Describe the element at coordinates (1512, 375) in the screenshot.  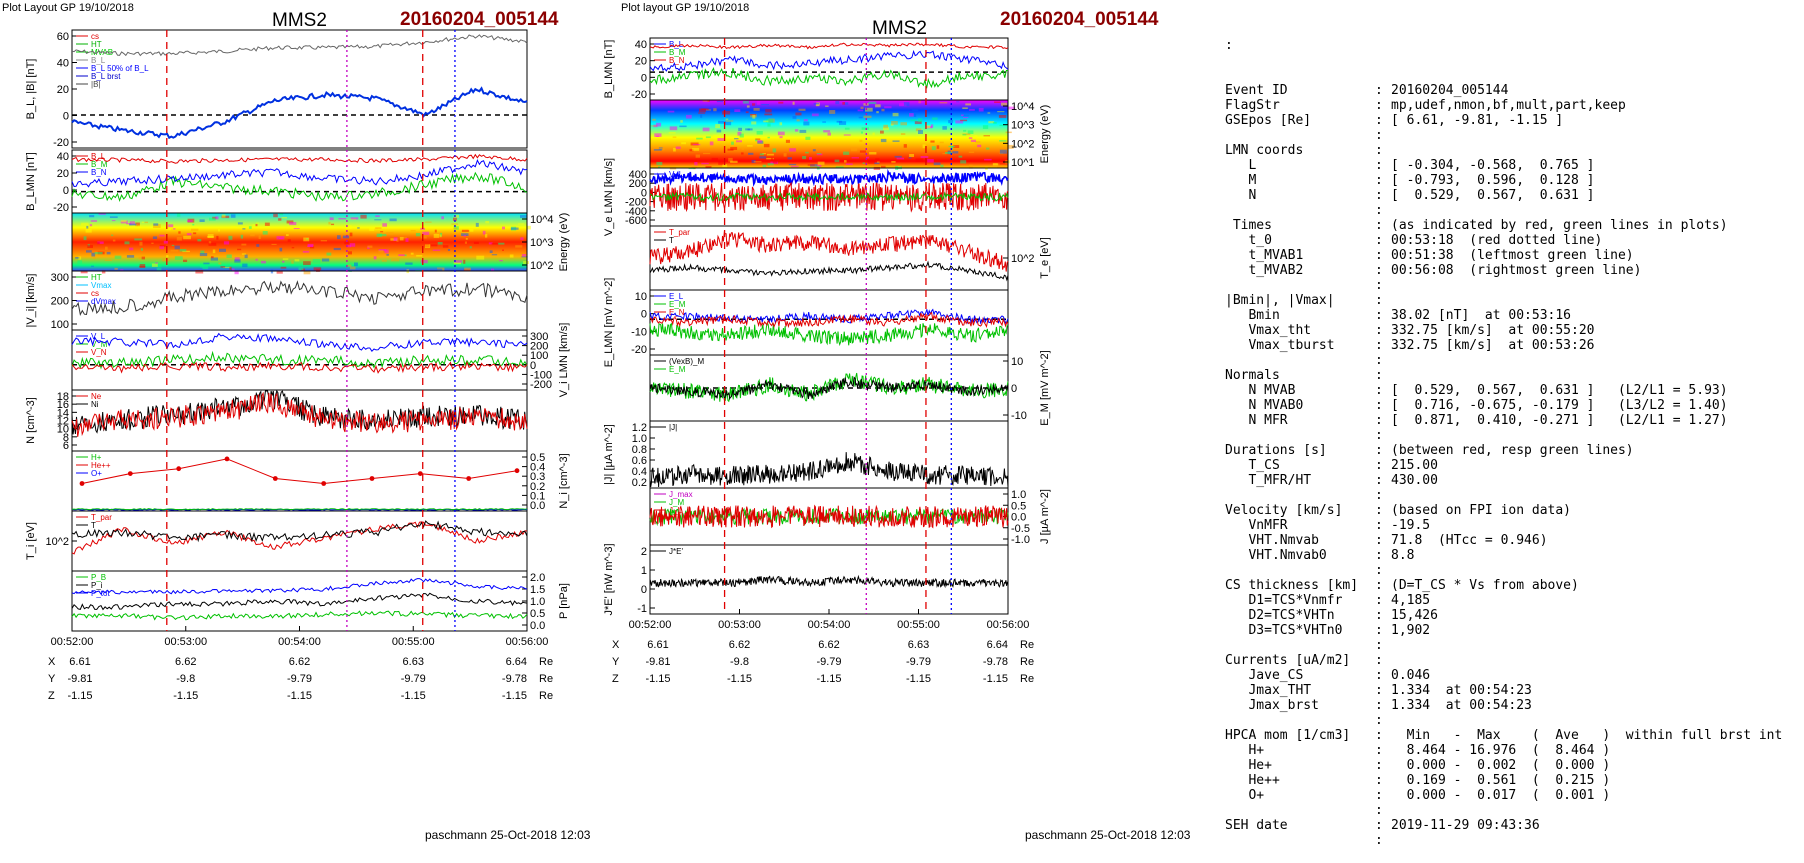
I see `info-row: Normals:` at that location.